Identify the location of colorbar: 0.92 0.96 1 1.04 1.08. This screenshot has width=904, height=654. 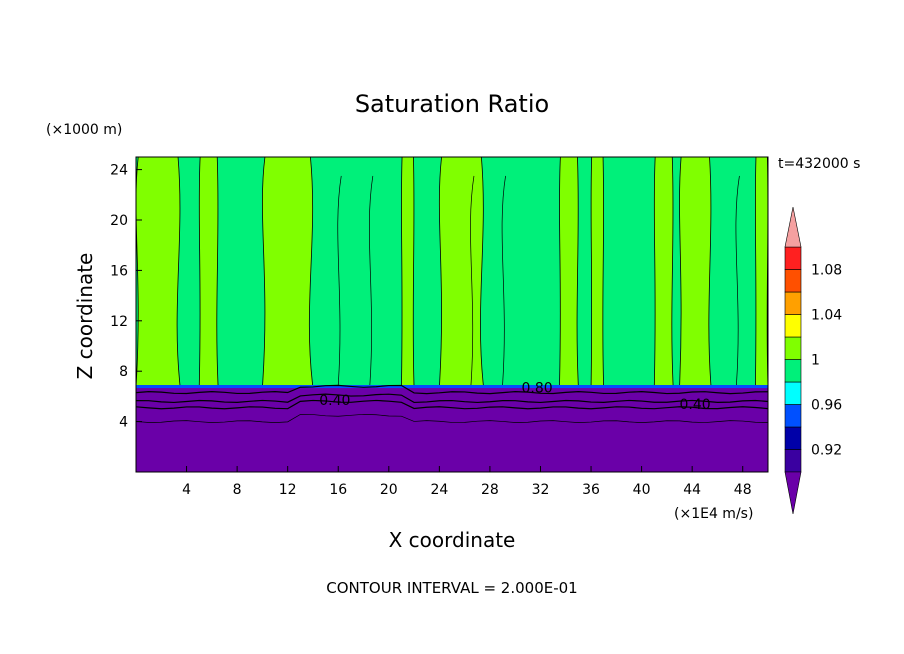
(813, 360).